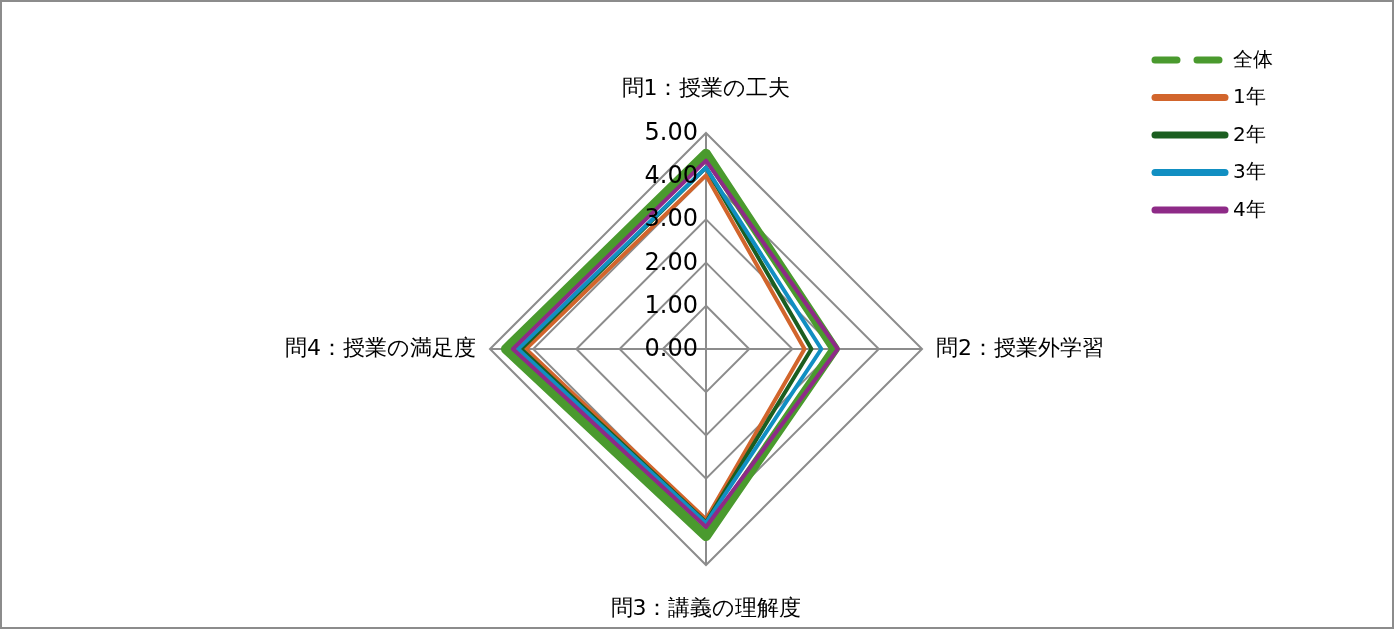 The width and height of the screenshot is (1394, 629). What do you see at coordinates (1253, 58) in the screenshot?
I see `legend-label: 全体` at bounding box center [1253, 58].